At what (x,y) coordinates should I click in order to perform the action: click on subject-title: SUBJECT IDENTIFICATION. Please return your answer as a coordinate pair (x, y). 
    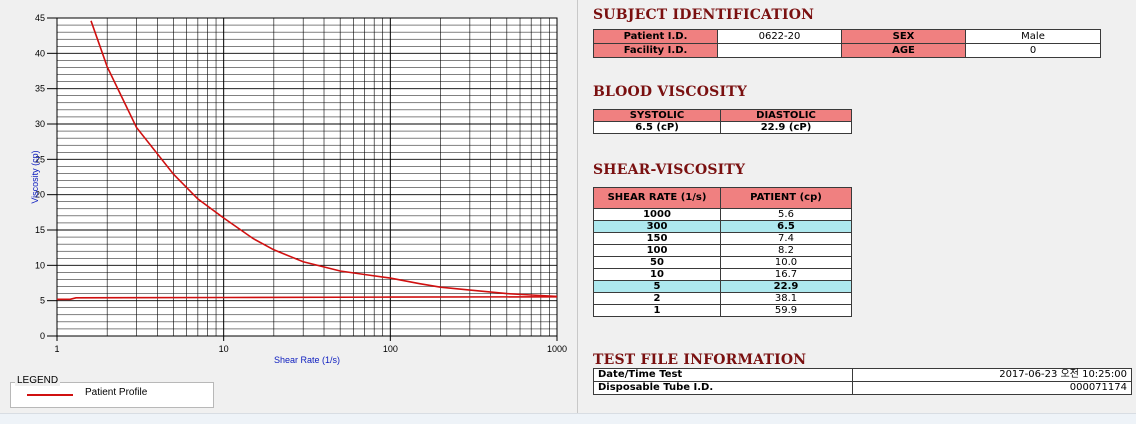
    Looking at the image, I should click on (704, 15).